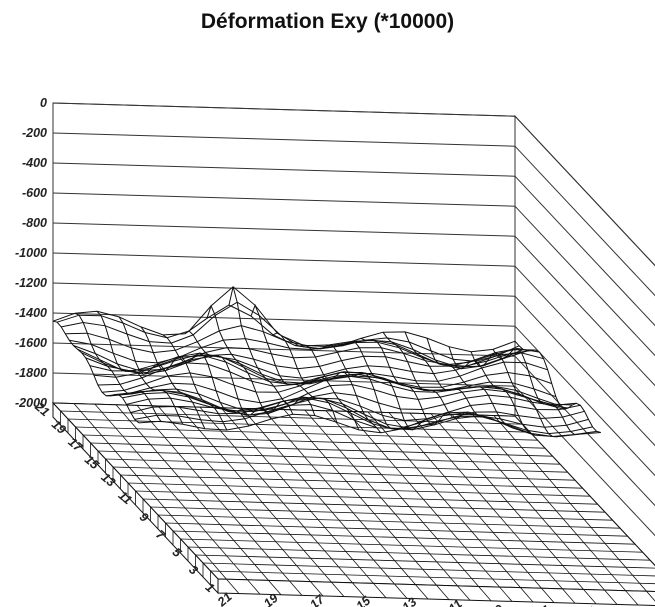  Describe the element at coordinates (31, 373) in the screenshot. I see `z-tick-label-left: -1800` at that location.